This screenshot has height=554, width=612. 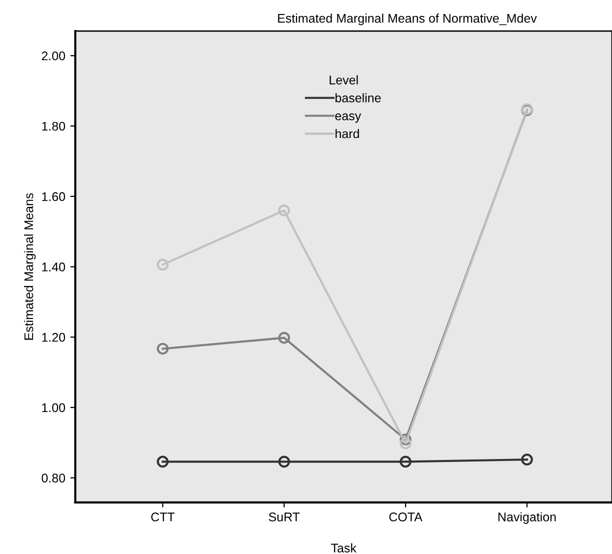 What do you see at coordinates (30, 266) in the screenshot?
I see `y-axis-title: Estimated Marginal Means` at bounding box center [30, 266].